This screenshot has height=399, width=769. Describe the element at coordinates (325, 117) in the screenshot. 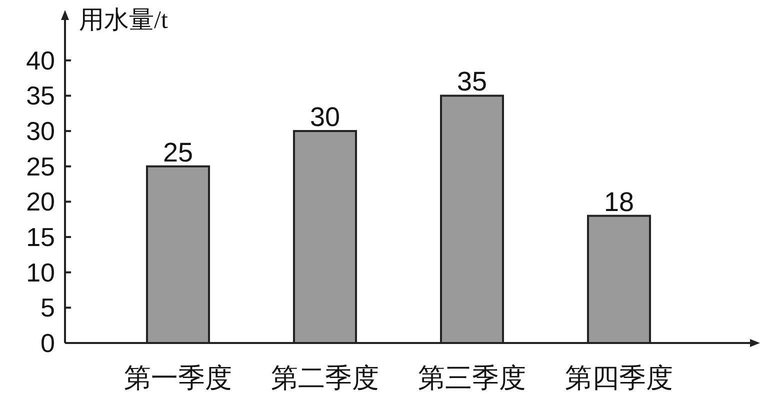

I see `data-label: 30` at that location.